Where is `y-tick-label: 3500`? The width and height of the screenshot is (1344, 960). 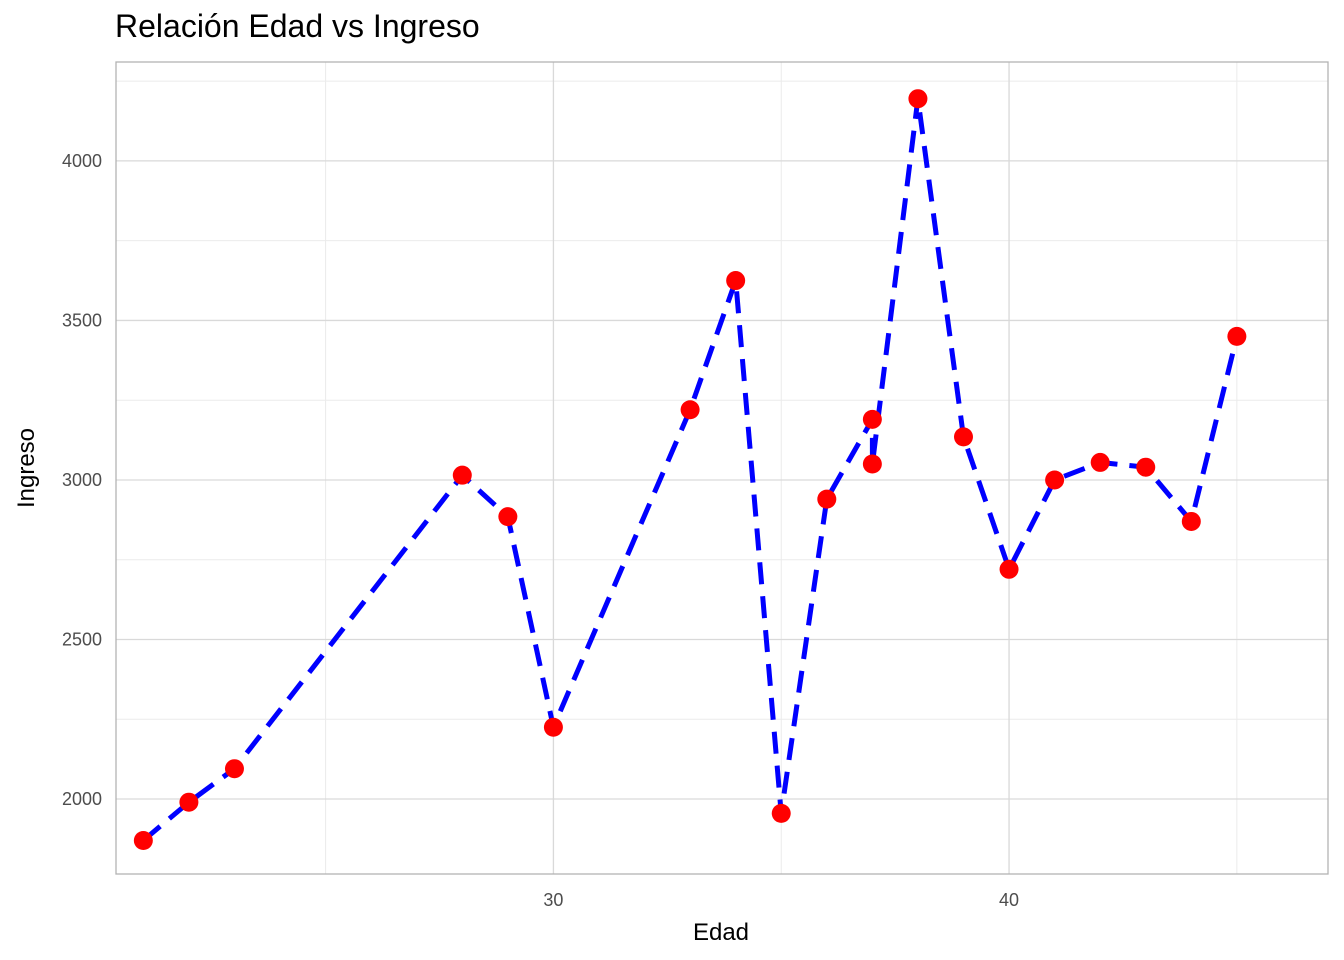
y-tick-label: 3500 is located at coordinates (82, 320).